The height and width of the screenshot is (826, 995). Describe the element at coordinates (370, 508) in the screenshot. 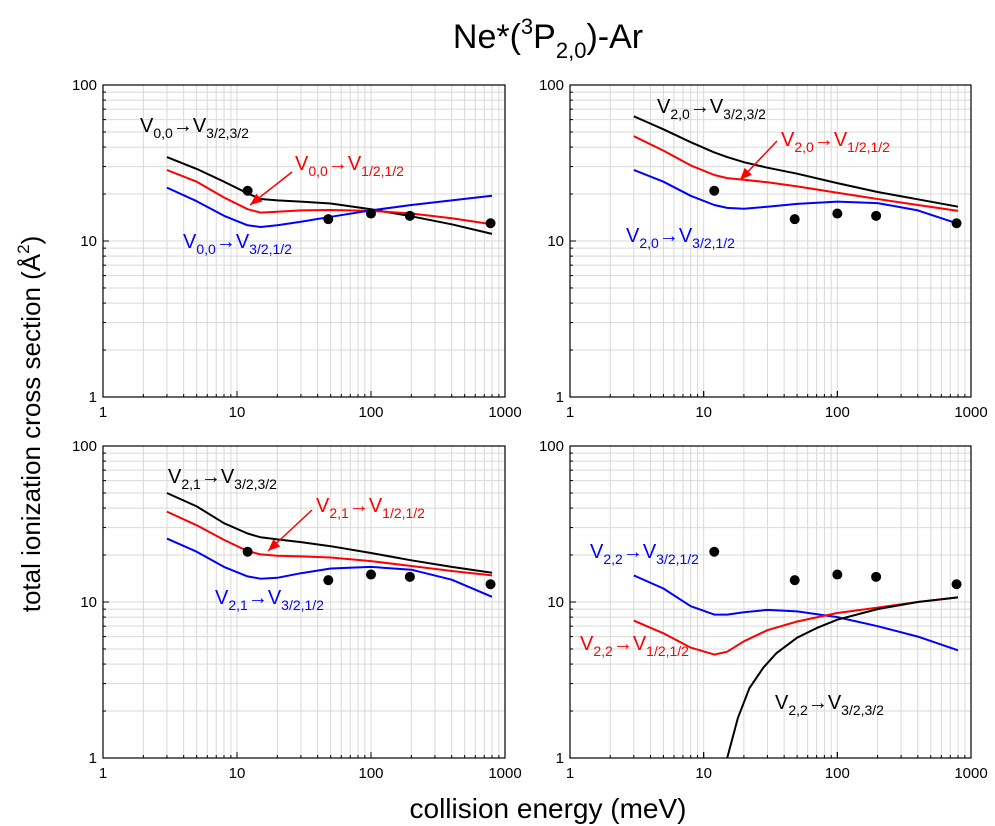

I see `series-label-red: V2,1→V1/2,1/2` at that location.